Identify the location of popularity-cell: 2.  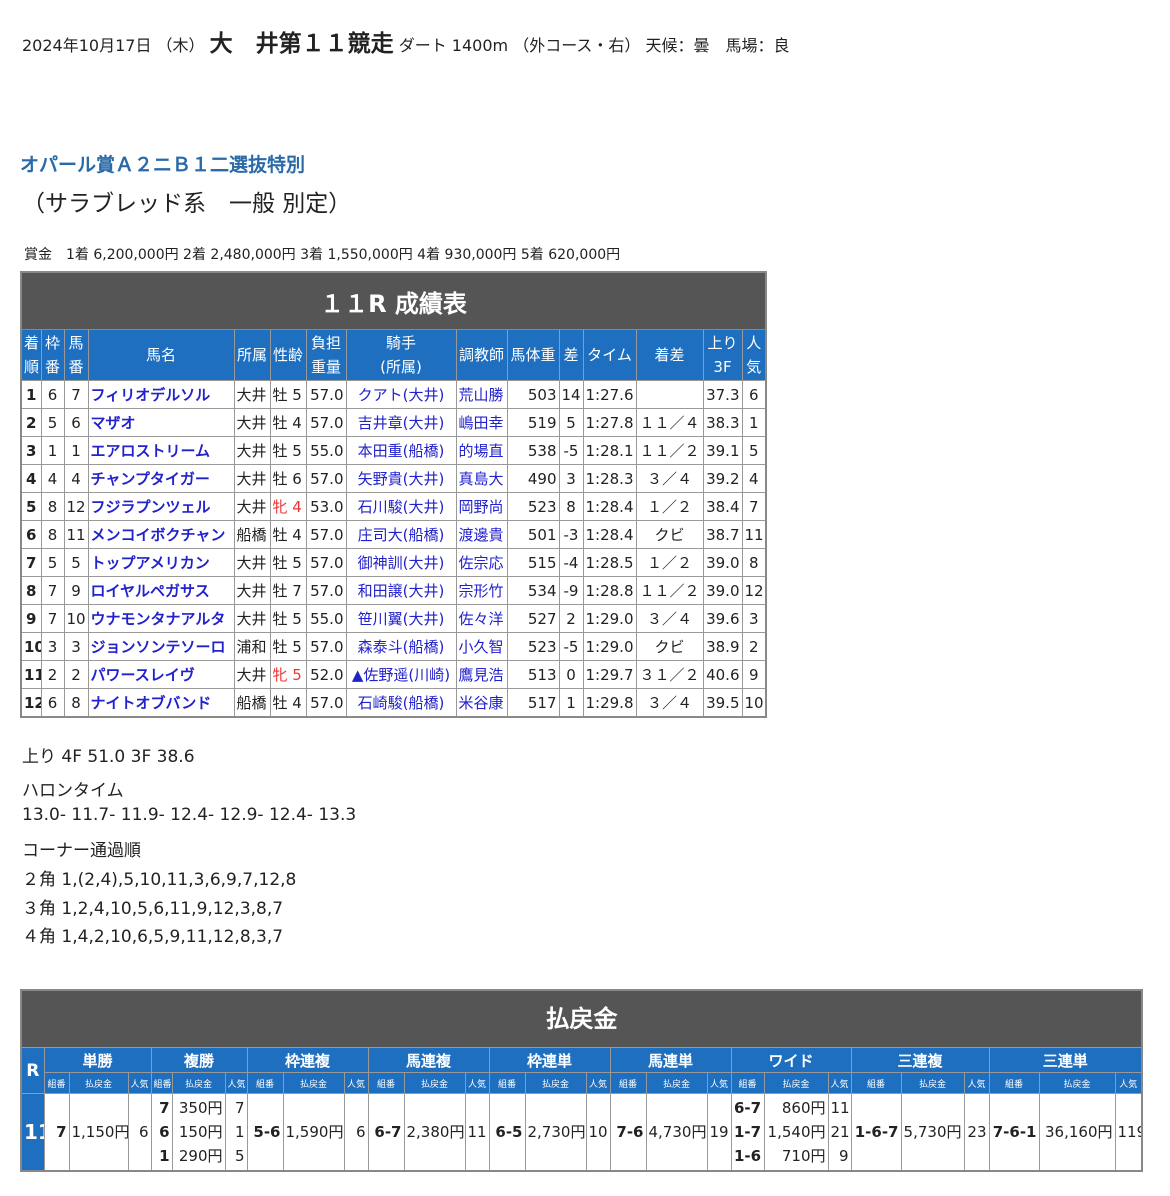
(754, 646).